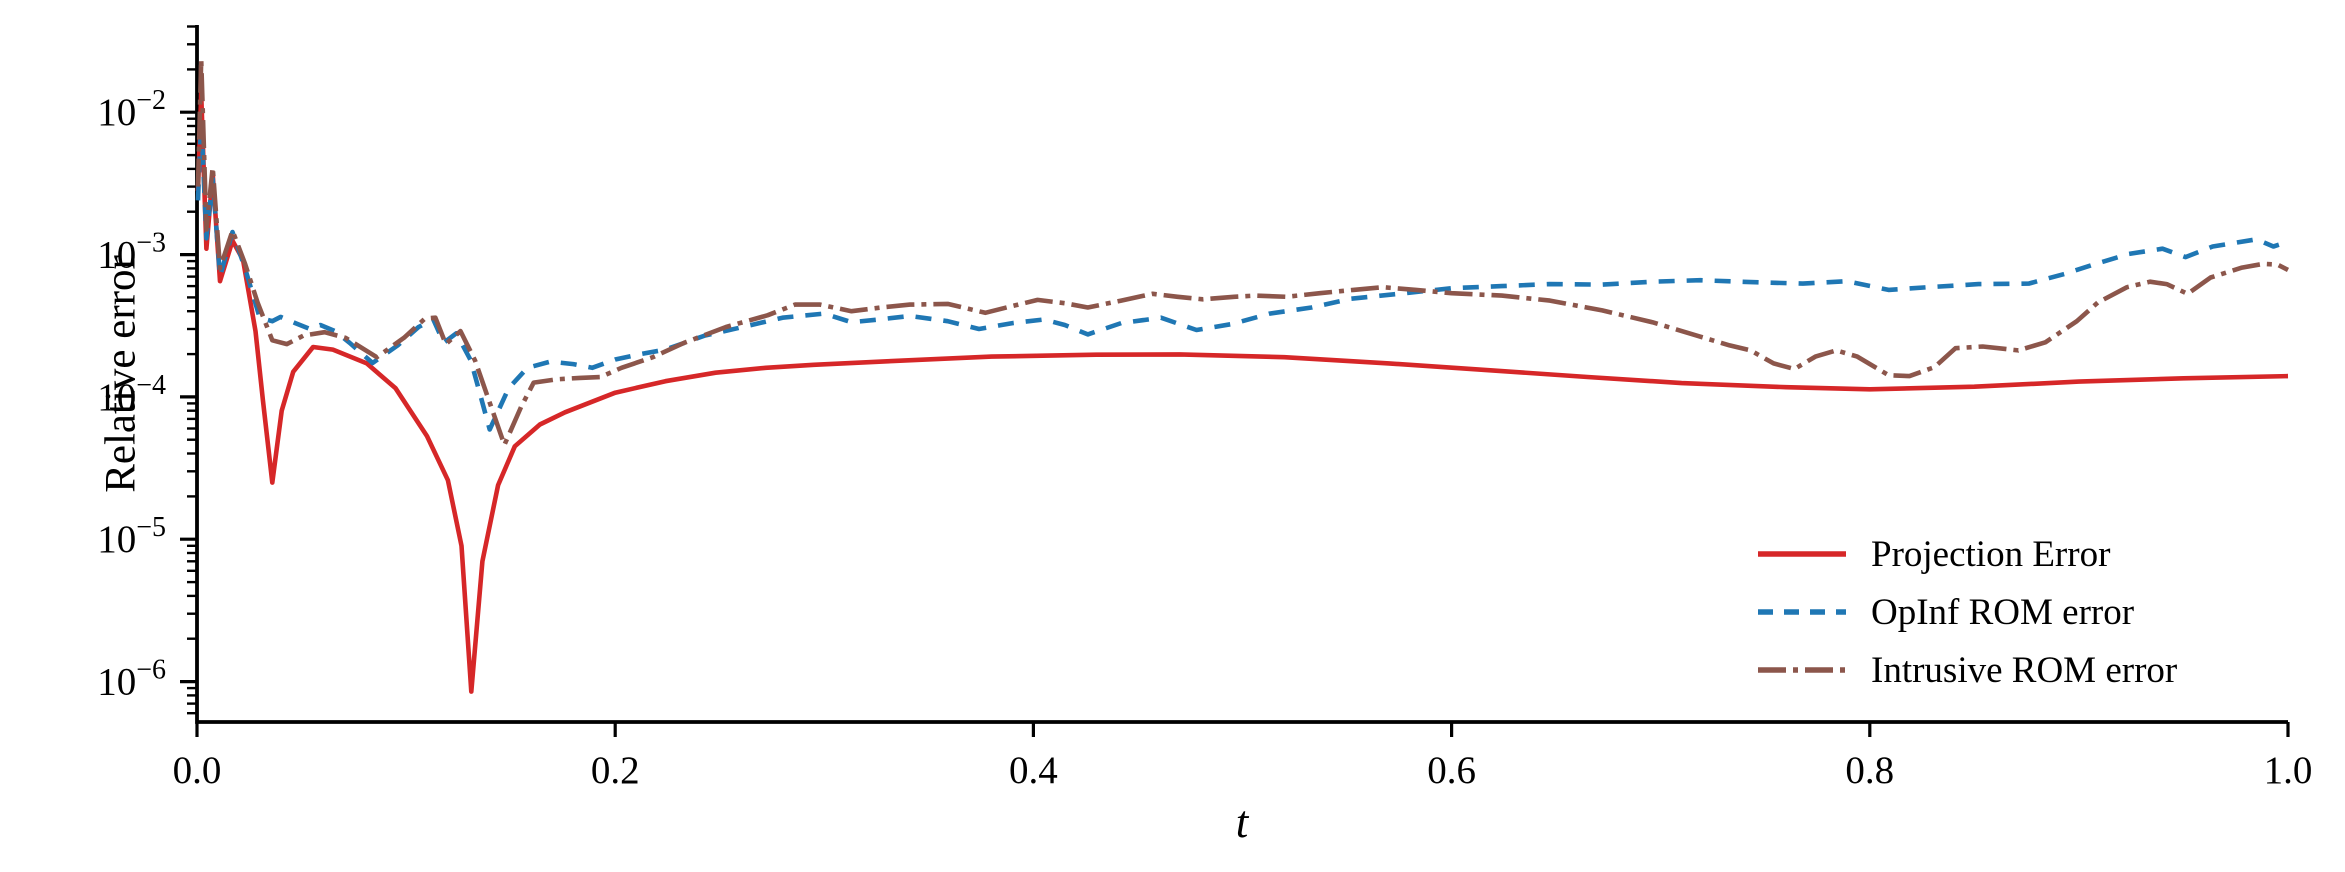 This screenshot has height=872, width=2345. Describe the element at coordinates (1802, 670) in the screenshot. I see `legend-sample-dashdot-line-icon` at that location.